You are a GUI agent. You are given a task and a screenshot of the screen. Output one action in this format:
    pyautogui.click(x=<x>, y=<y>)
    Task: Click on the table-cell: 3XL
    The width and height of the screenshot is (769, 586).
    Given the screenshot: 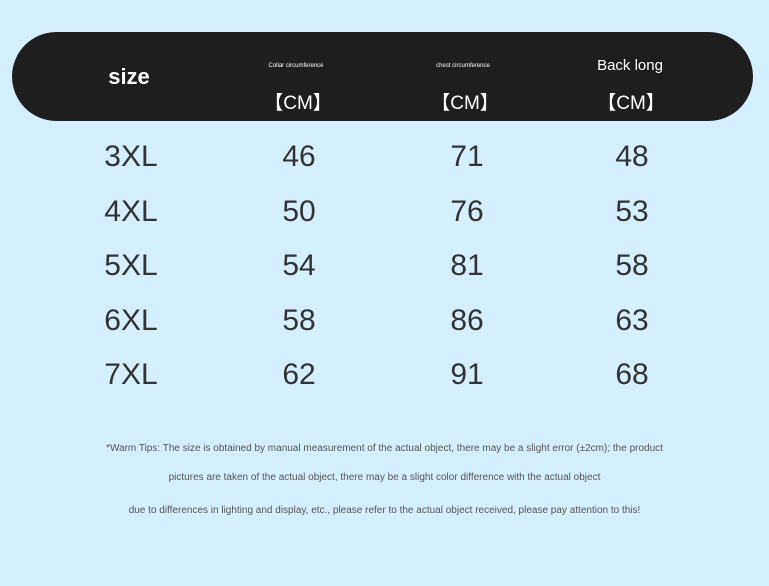 What is the action you would take?
    pyautogui.click(x=131, y=156)
    